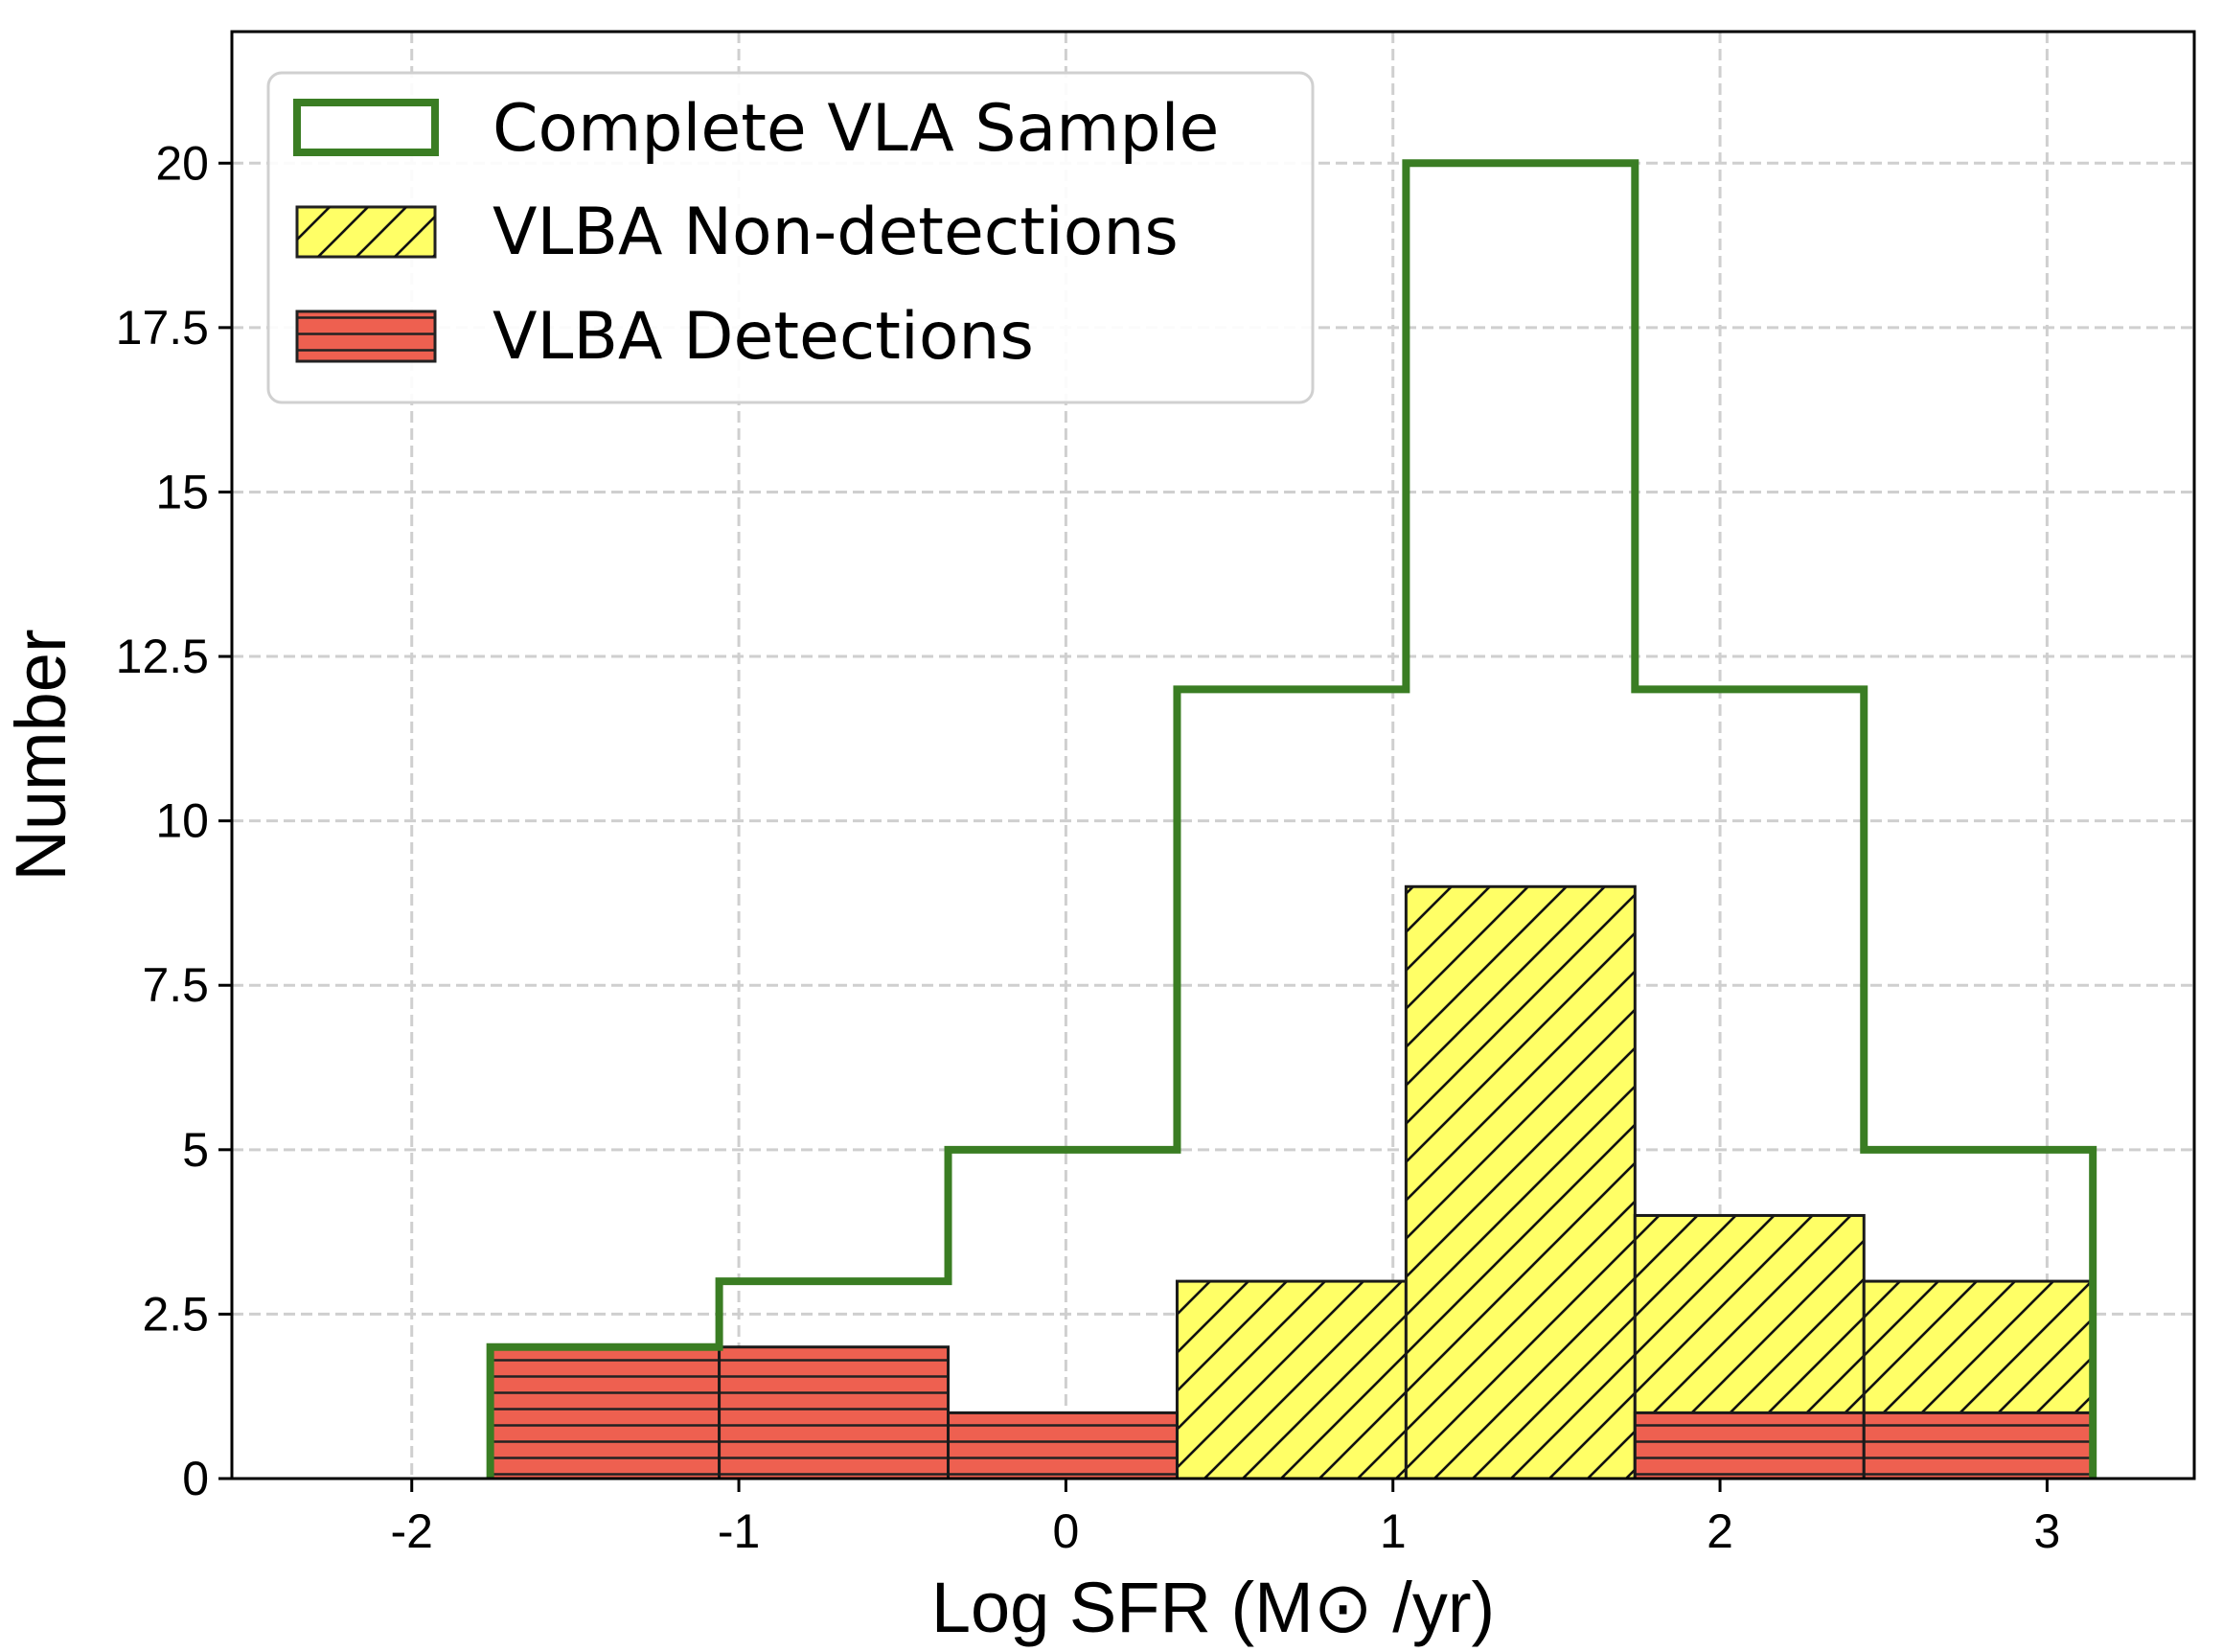 The image size is (2223, 1652). What do you see at coordinates (856, 129) in the screenshot?
I see `legend-label-vla: Complete VLA Sample` at bounding box center [856, 129].